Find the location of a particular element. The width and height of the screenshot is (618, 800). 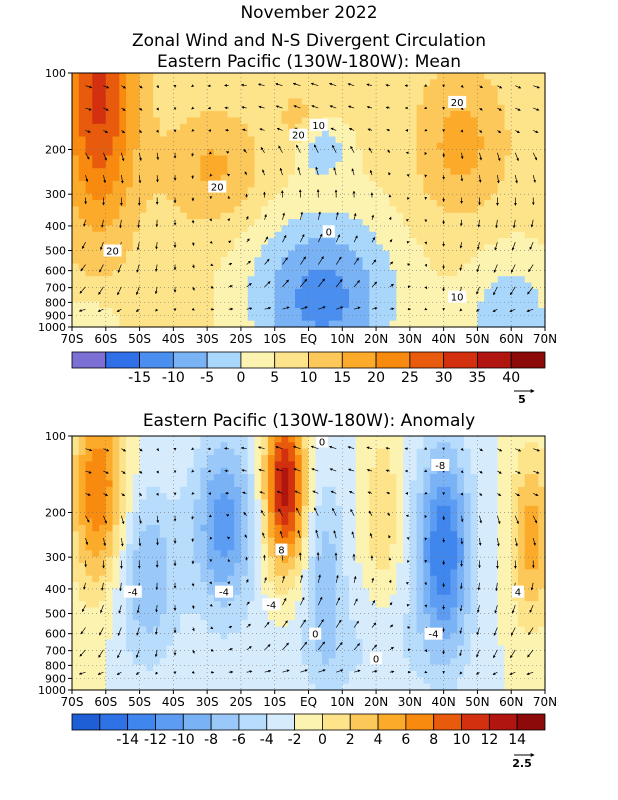

colorbar-label: 25 is located at coordinates (410, 378).